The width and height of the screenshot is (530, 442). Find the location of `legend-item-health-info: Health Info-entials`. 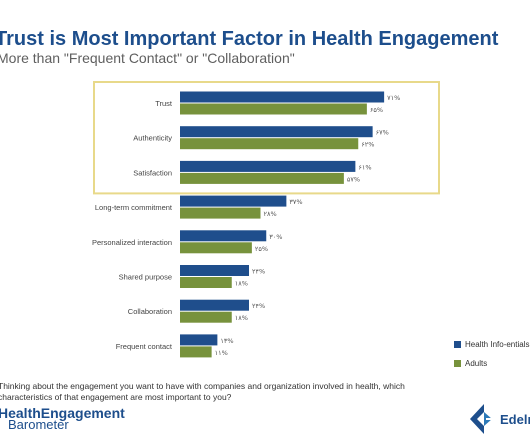

legend-item-health-info: Health Info-entials is located at coordinates (491, 344).